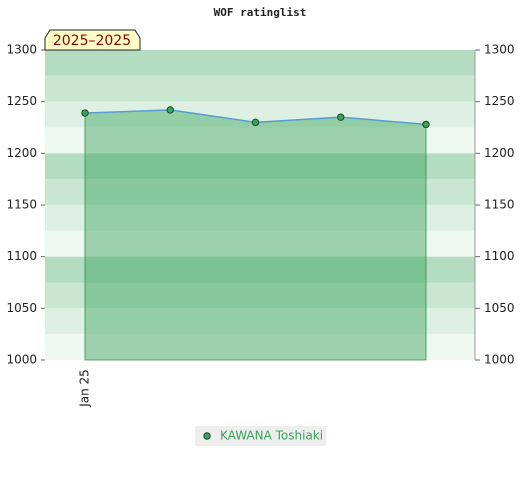 Image resolution: width=520 pixels, height=484 pixels. Describe the element at coordinates (21, 205) in the screenshot. I see `y-tick-label: 1150` at that location.